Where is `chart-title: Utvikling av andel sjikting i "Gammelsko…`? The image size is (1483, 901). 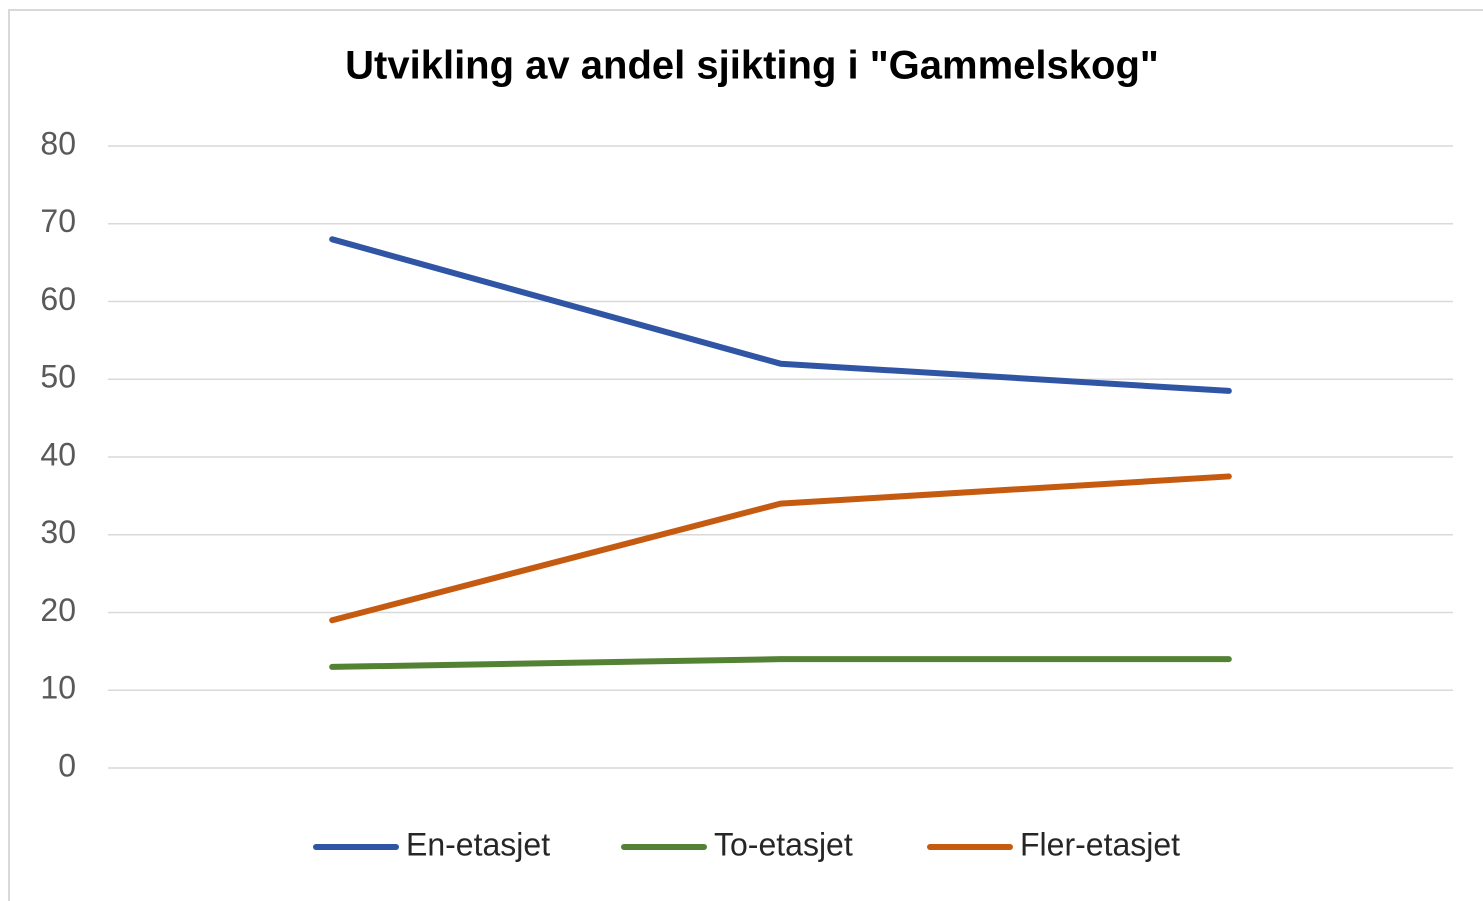 chart-title: Utvikling av andel sjikting i "Gammelsko… is located at coordinates (752, 66).